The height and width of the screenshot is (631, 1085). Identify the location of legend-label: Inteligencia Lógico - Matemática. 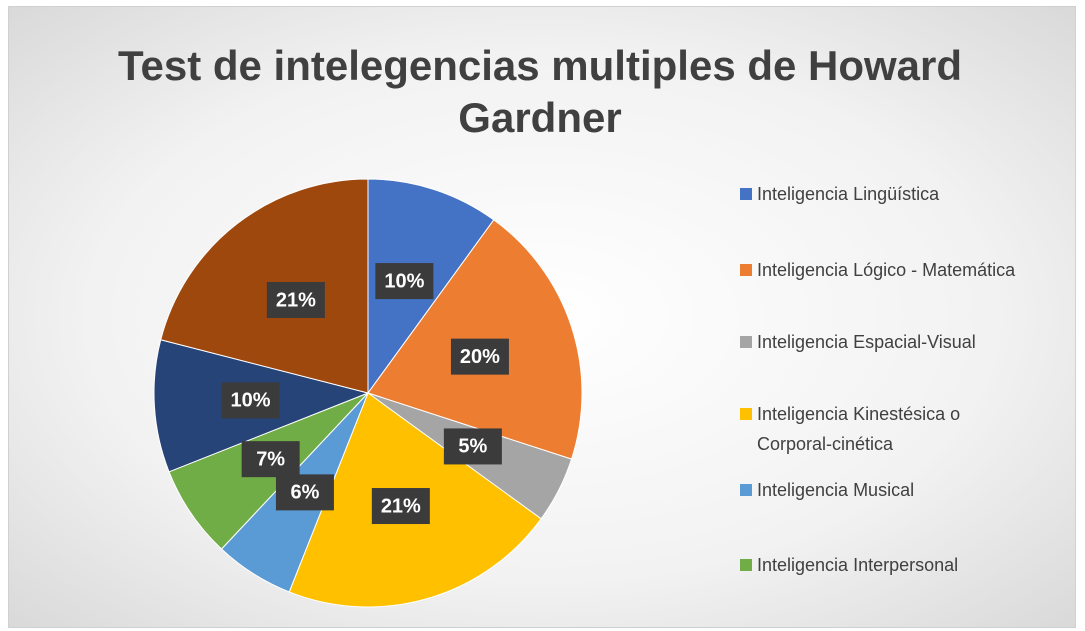
(886, 270).